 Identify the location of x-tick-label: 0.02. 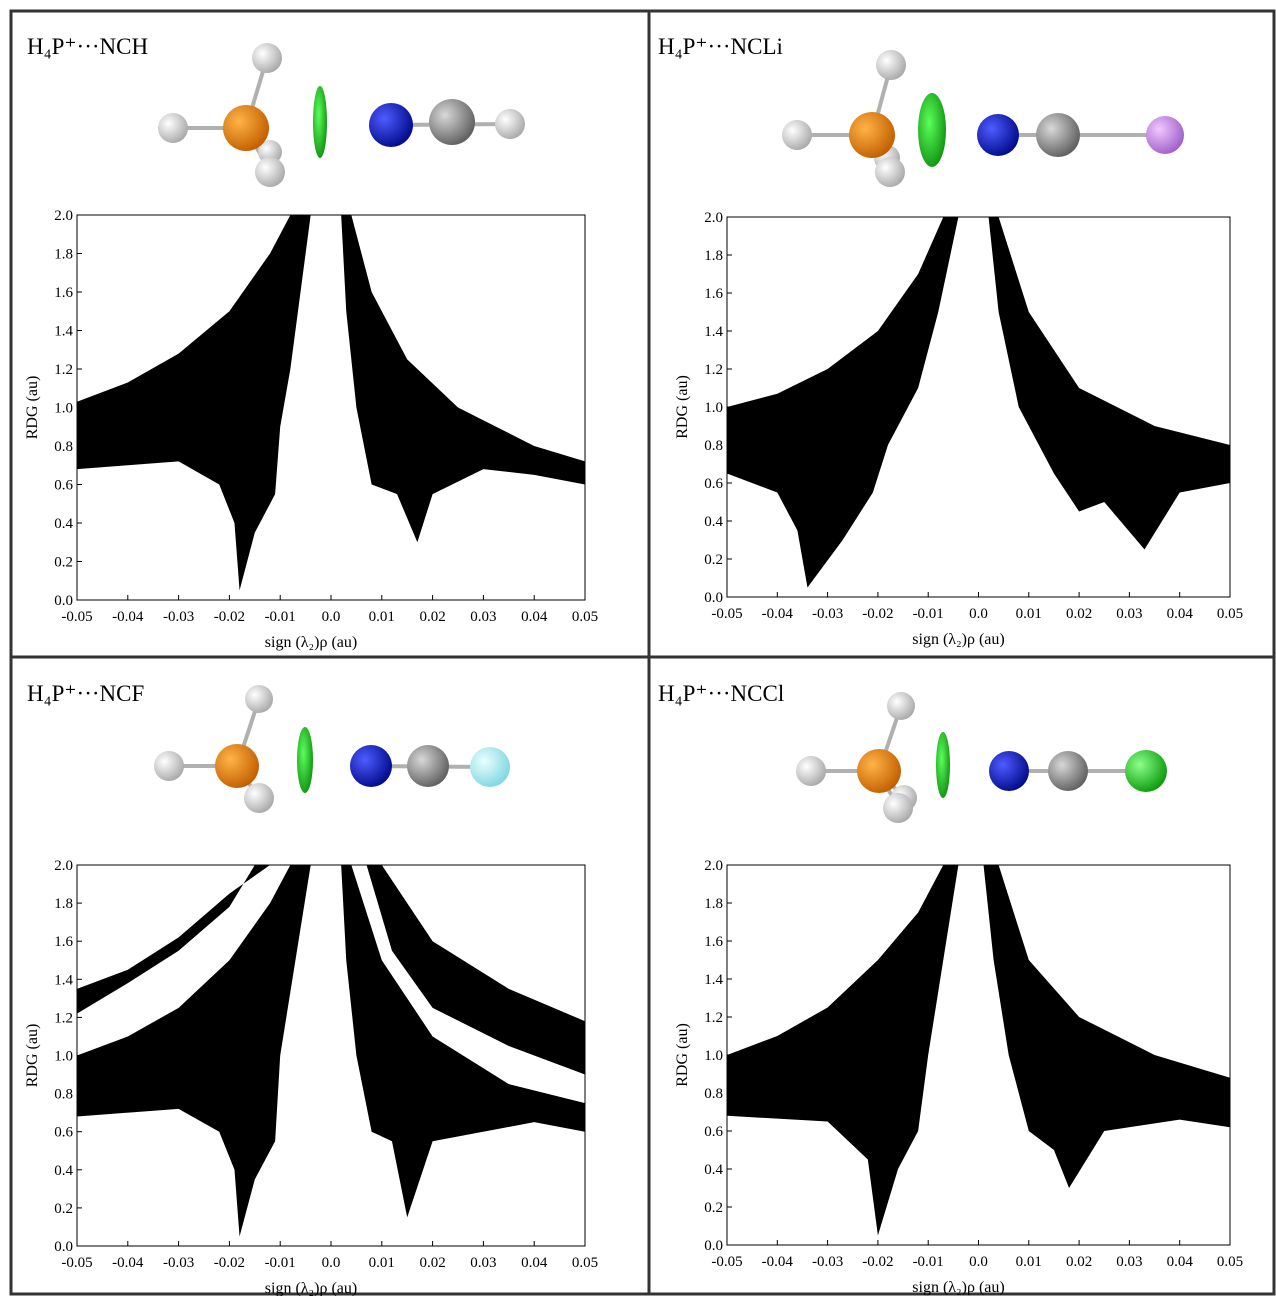
(1079, 614).